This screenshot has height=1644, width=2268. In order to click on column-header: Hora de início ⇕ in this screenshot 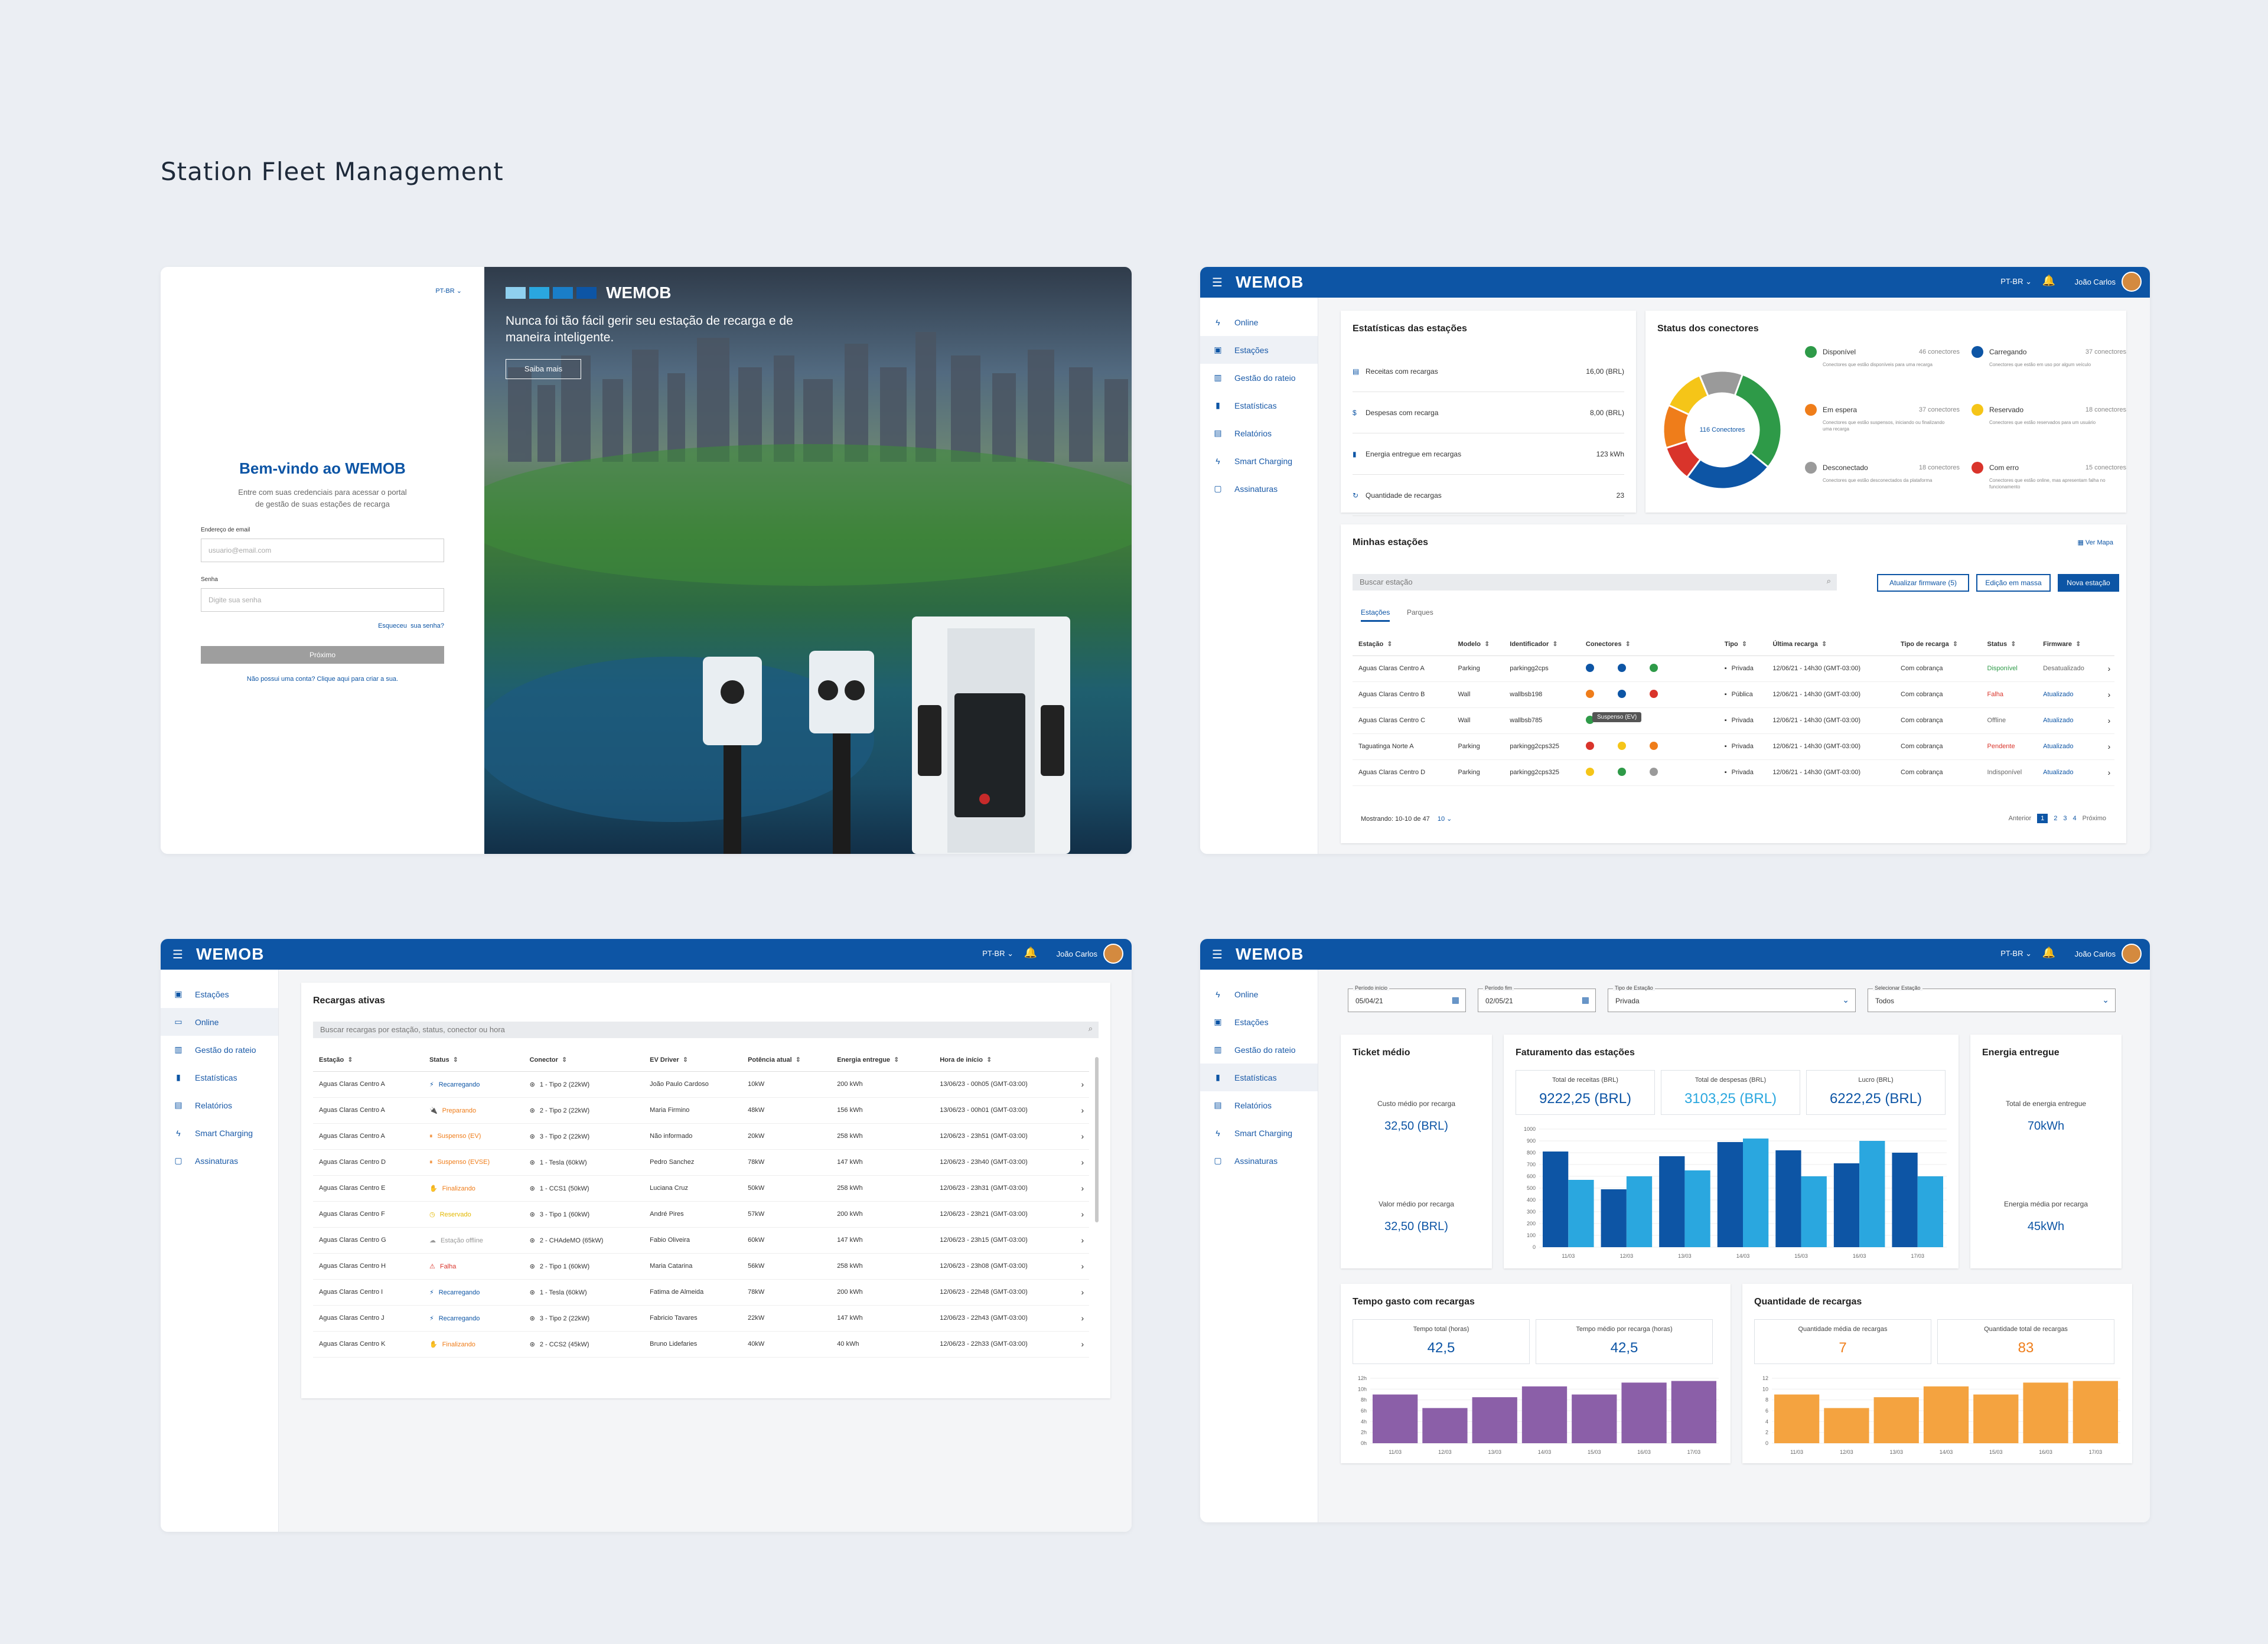, I will do `click(1005, 1060)`.